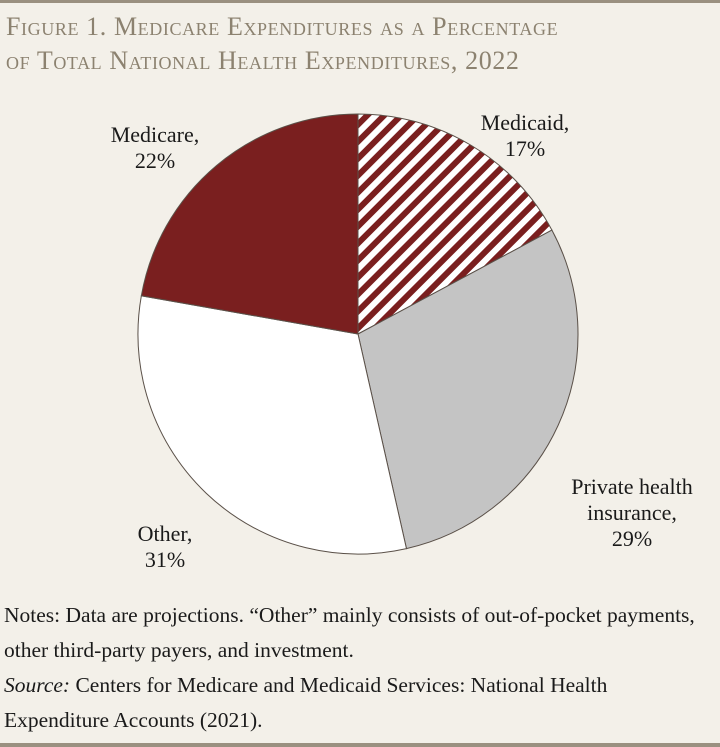  What do you see at coordinates (360, 745) in the screenshot?
I see `bottom-rule` at bounding box center [360, 745].